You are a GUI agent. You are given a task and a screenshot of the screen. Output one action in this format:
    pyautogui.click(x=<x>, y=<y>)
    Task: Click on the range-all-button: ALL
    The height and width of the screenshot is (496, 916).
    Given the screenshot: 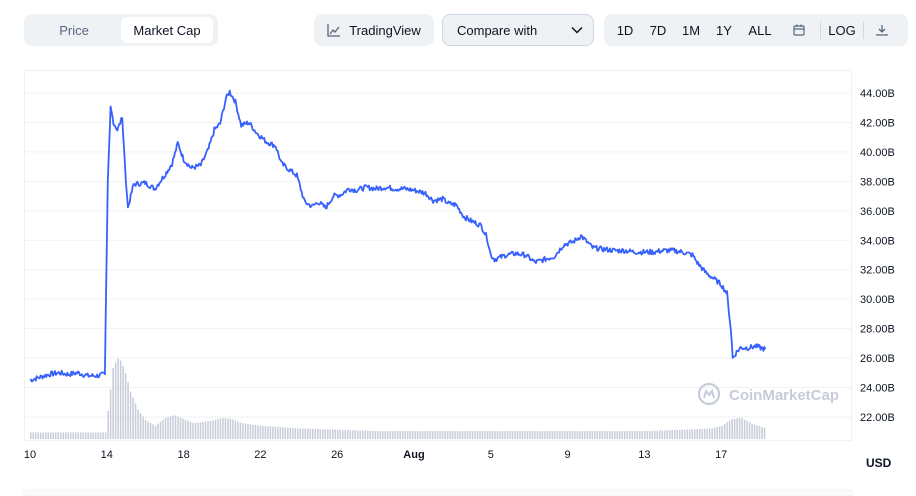 What is the action you would take?
    pyautogui.click(x=760, y=30)
    